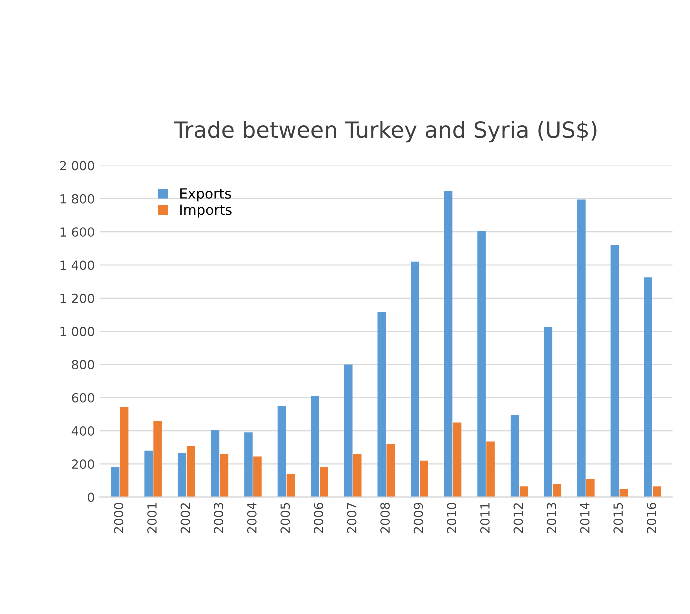  What do you see at coordinates (519, 518) in the screenshot?
I see `x-tick-label: 2012` at bounding box center [519, 518].